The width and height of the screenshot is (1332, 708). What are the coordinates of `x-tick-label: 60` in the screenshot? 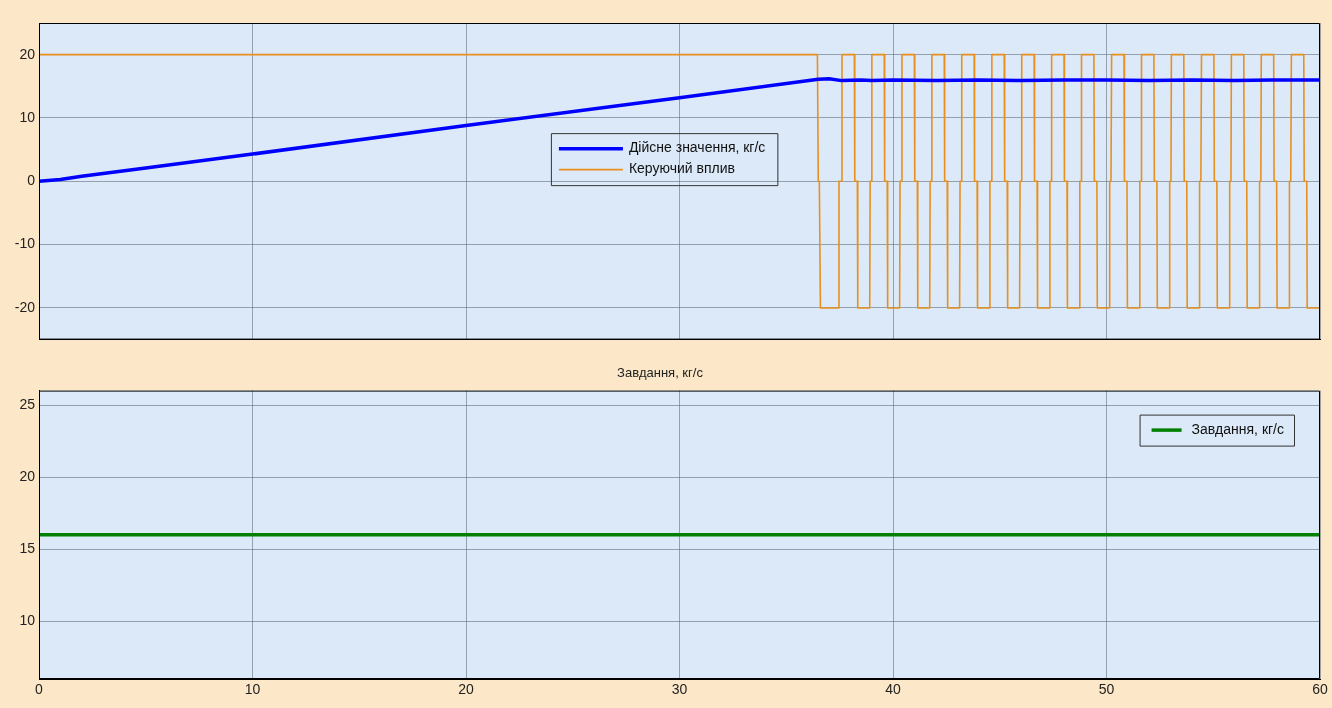 It's located at (1320, 689).